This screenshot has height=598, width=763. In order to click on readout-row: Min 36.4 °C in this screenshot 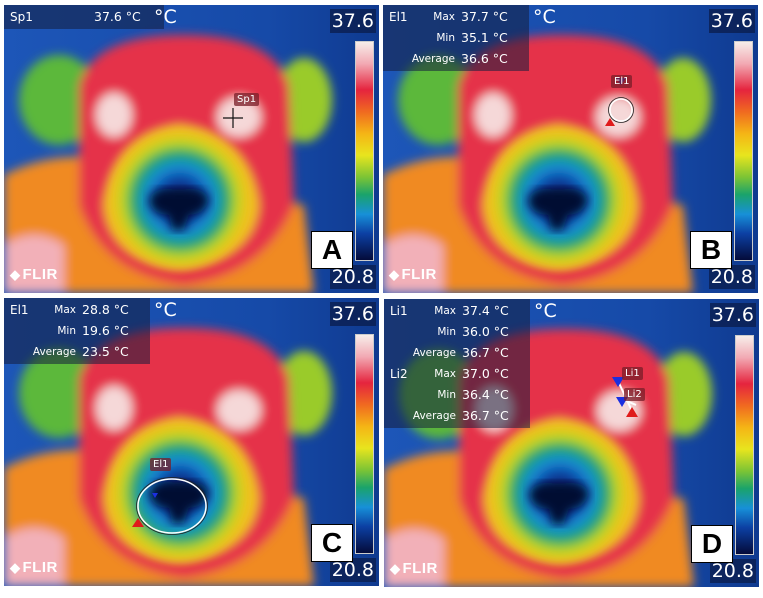, I will do `click(457, 395)`.